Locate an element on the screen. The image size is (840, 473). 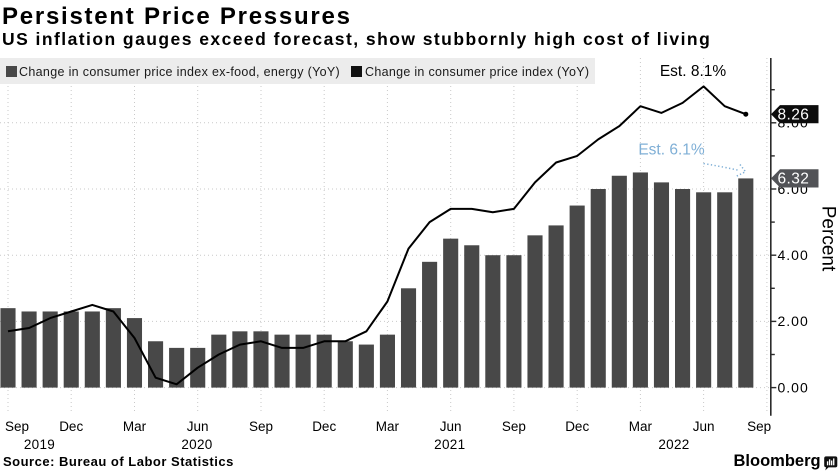
svg-text: 4.00 is located at coordinates (793, 255).